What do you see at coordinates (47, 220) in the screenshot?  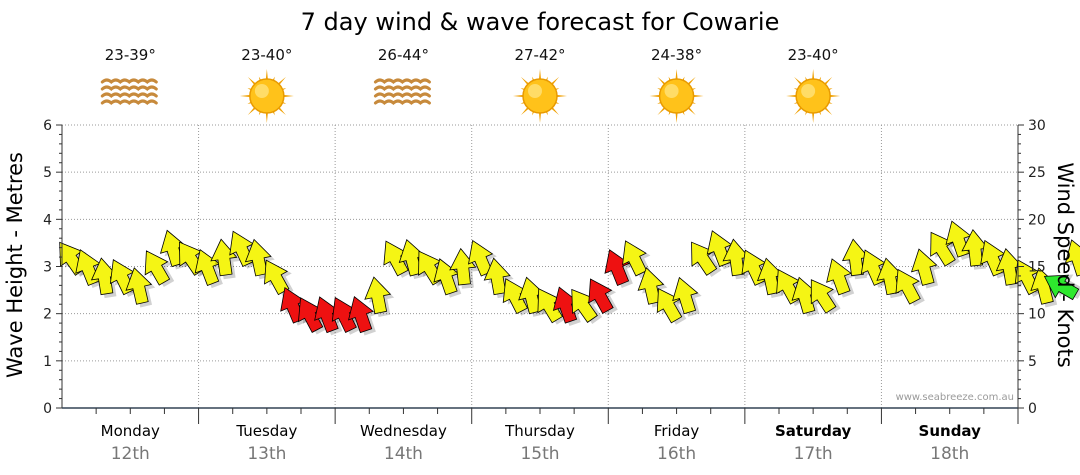 I see `left-tick-label: 4` at bounding box center [47, 220].